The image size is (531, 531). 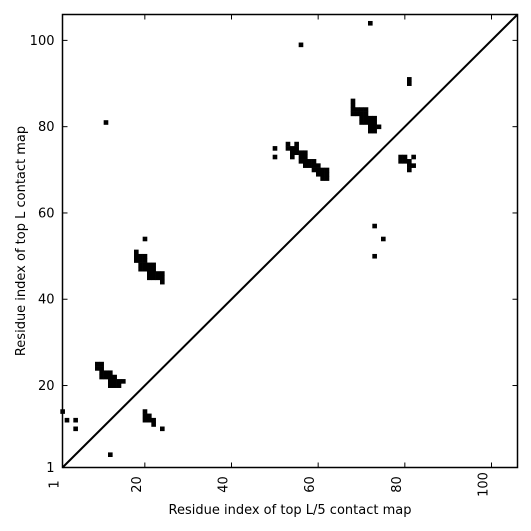 I want to click on x-tick-label: 80, so click(x=397, y=484).